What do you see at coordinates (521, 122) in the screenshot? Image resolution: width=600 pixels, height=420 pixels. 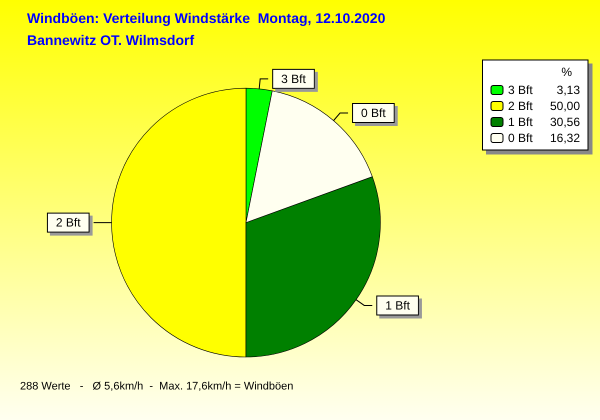 I see `legend-label: 1 Bft` at bounding box center [521, 122].